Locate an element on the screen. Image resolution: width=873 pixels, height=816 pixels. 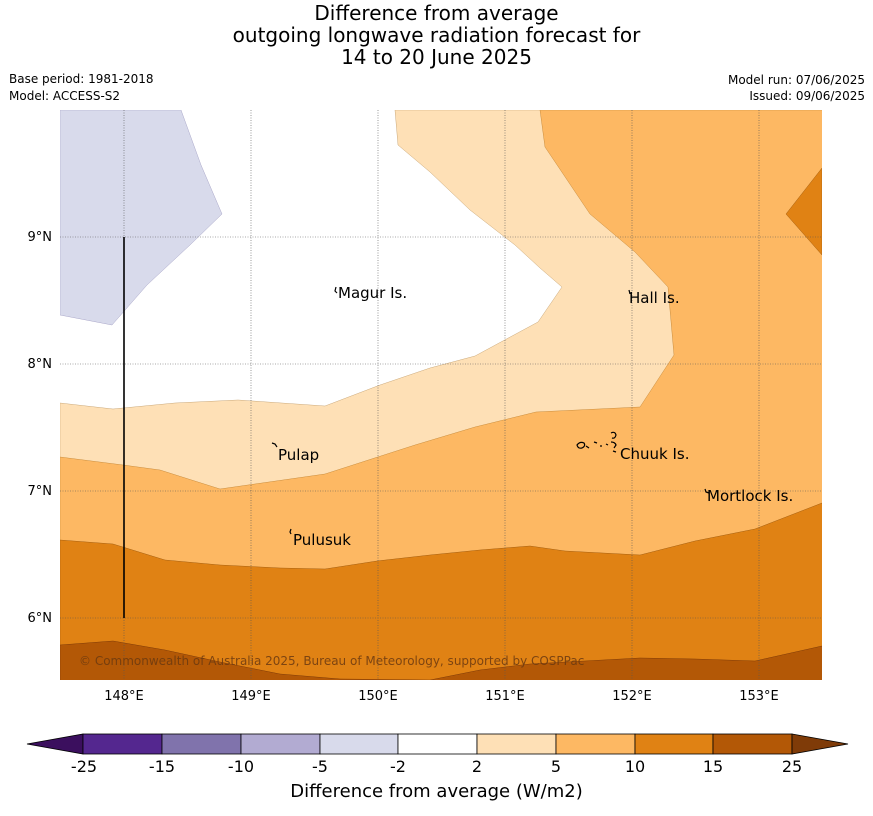
lon-label-149: 149°E is located at coordinates (251, 696).